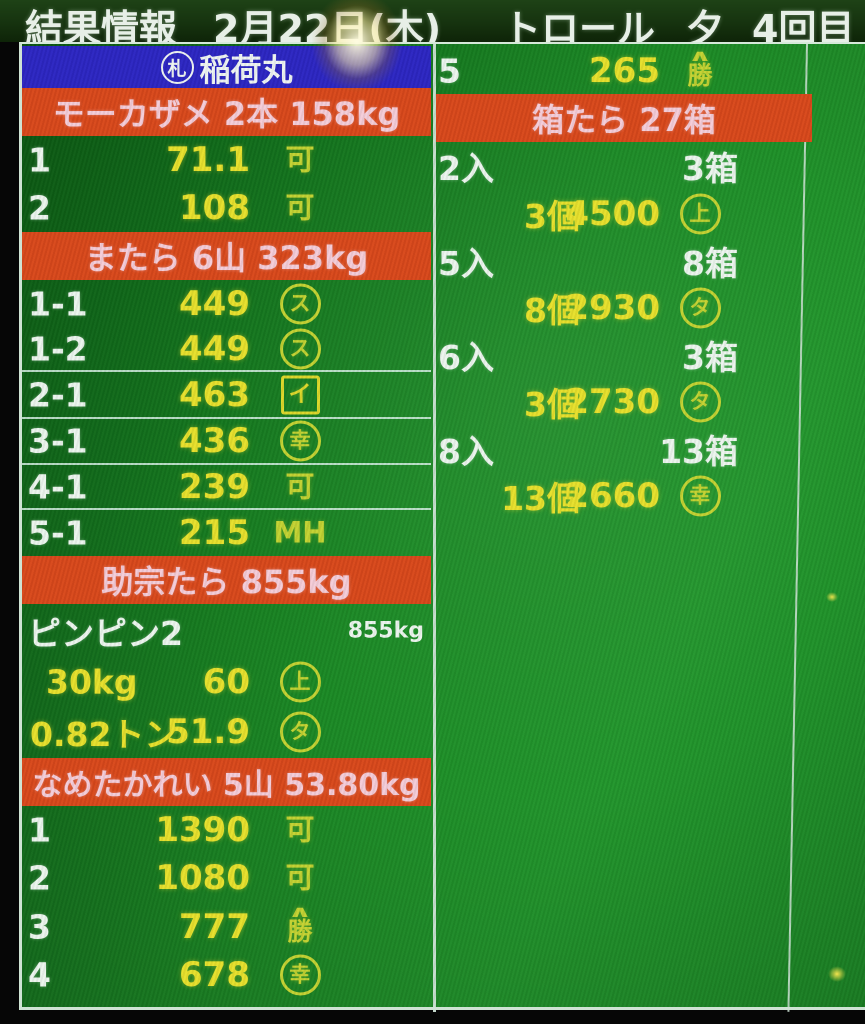 The width and height of the screenshot is (865, 1024). I want to click on auction-row: 1 71.1 可, so click(226, 160).